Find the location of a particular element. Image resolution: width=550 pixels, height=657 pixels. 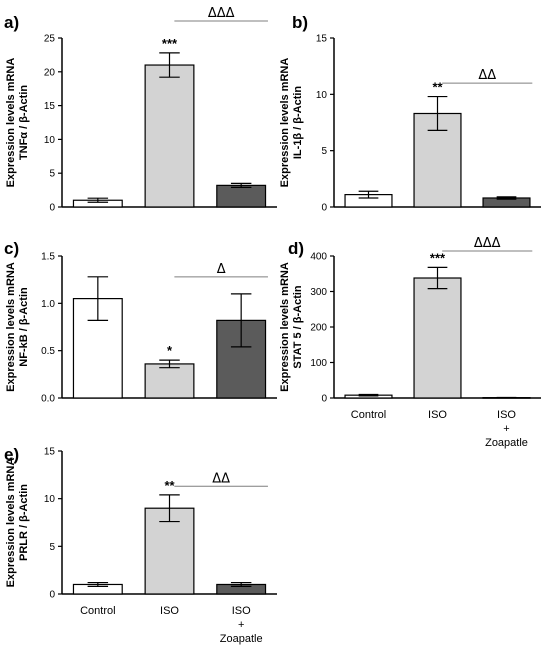

panel-d-ylabel-line-1: Expression levels mRNA is located at coordinates (285, 327).